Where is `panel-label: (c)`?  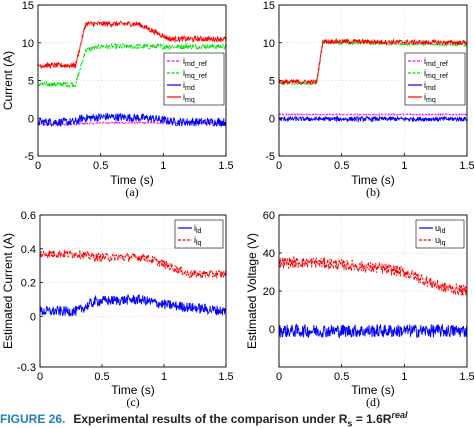
panel-label: (c) is located at coordinates (132, 402).